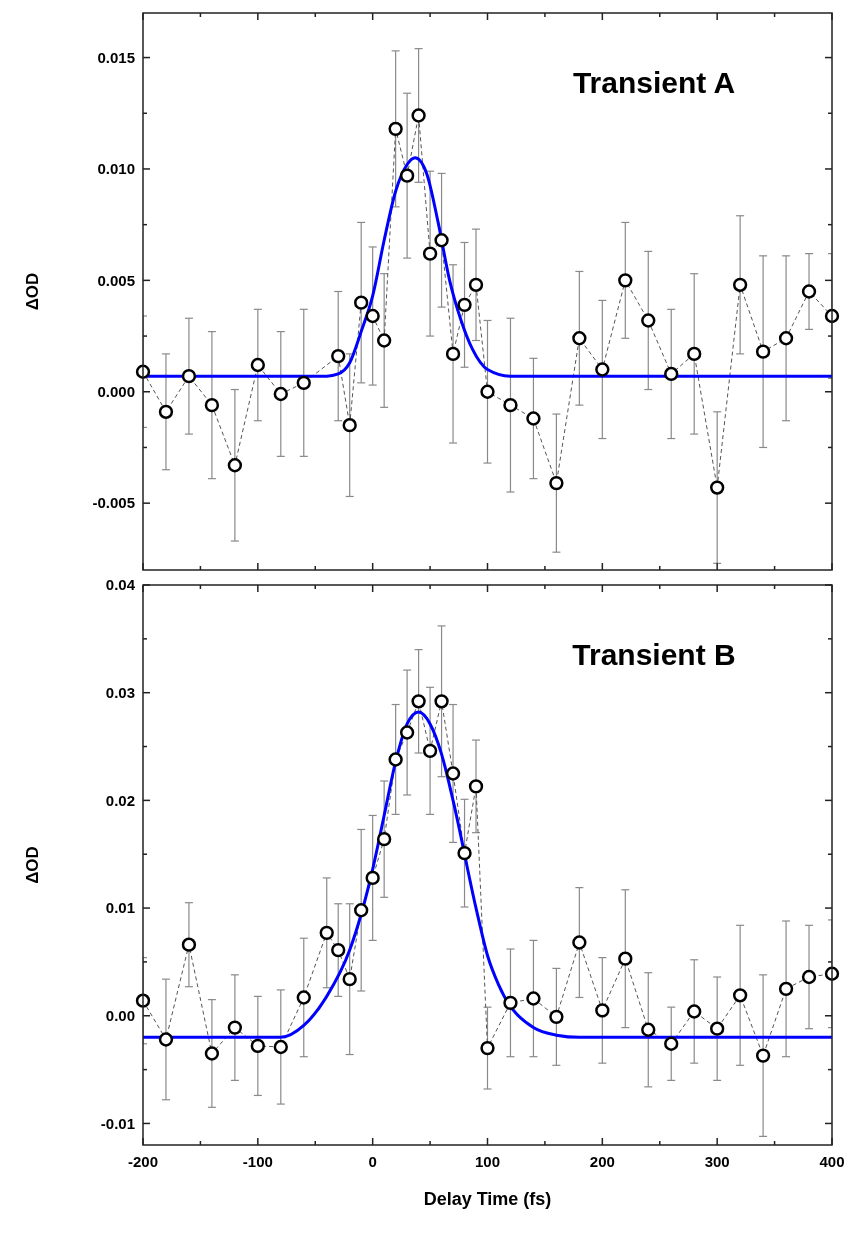 The height and width of the screenshot is (1237, 854). What do you see at coordinates (120, 585) in the screenshot?
I see `y-tick-label: 0.04` at bounding box center [120, 585].